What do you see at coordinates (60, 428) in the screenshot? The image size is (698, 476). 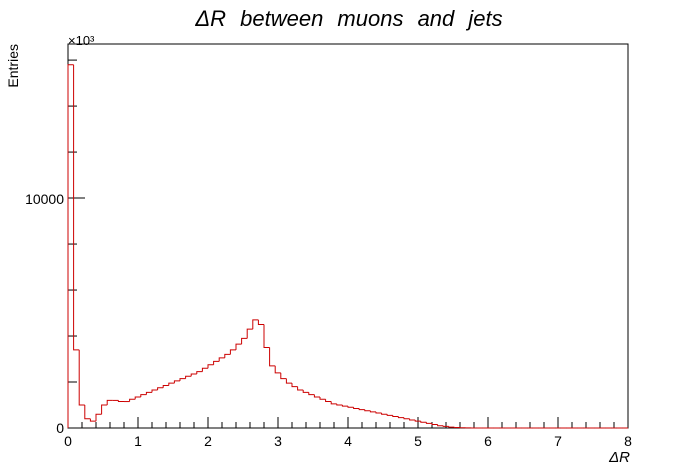 I see `y-tick-label: 0` at bounding box center [60, 428].